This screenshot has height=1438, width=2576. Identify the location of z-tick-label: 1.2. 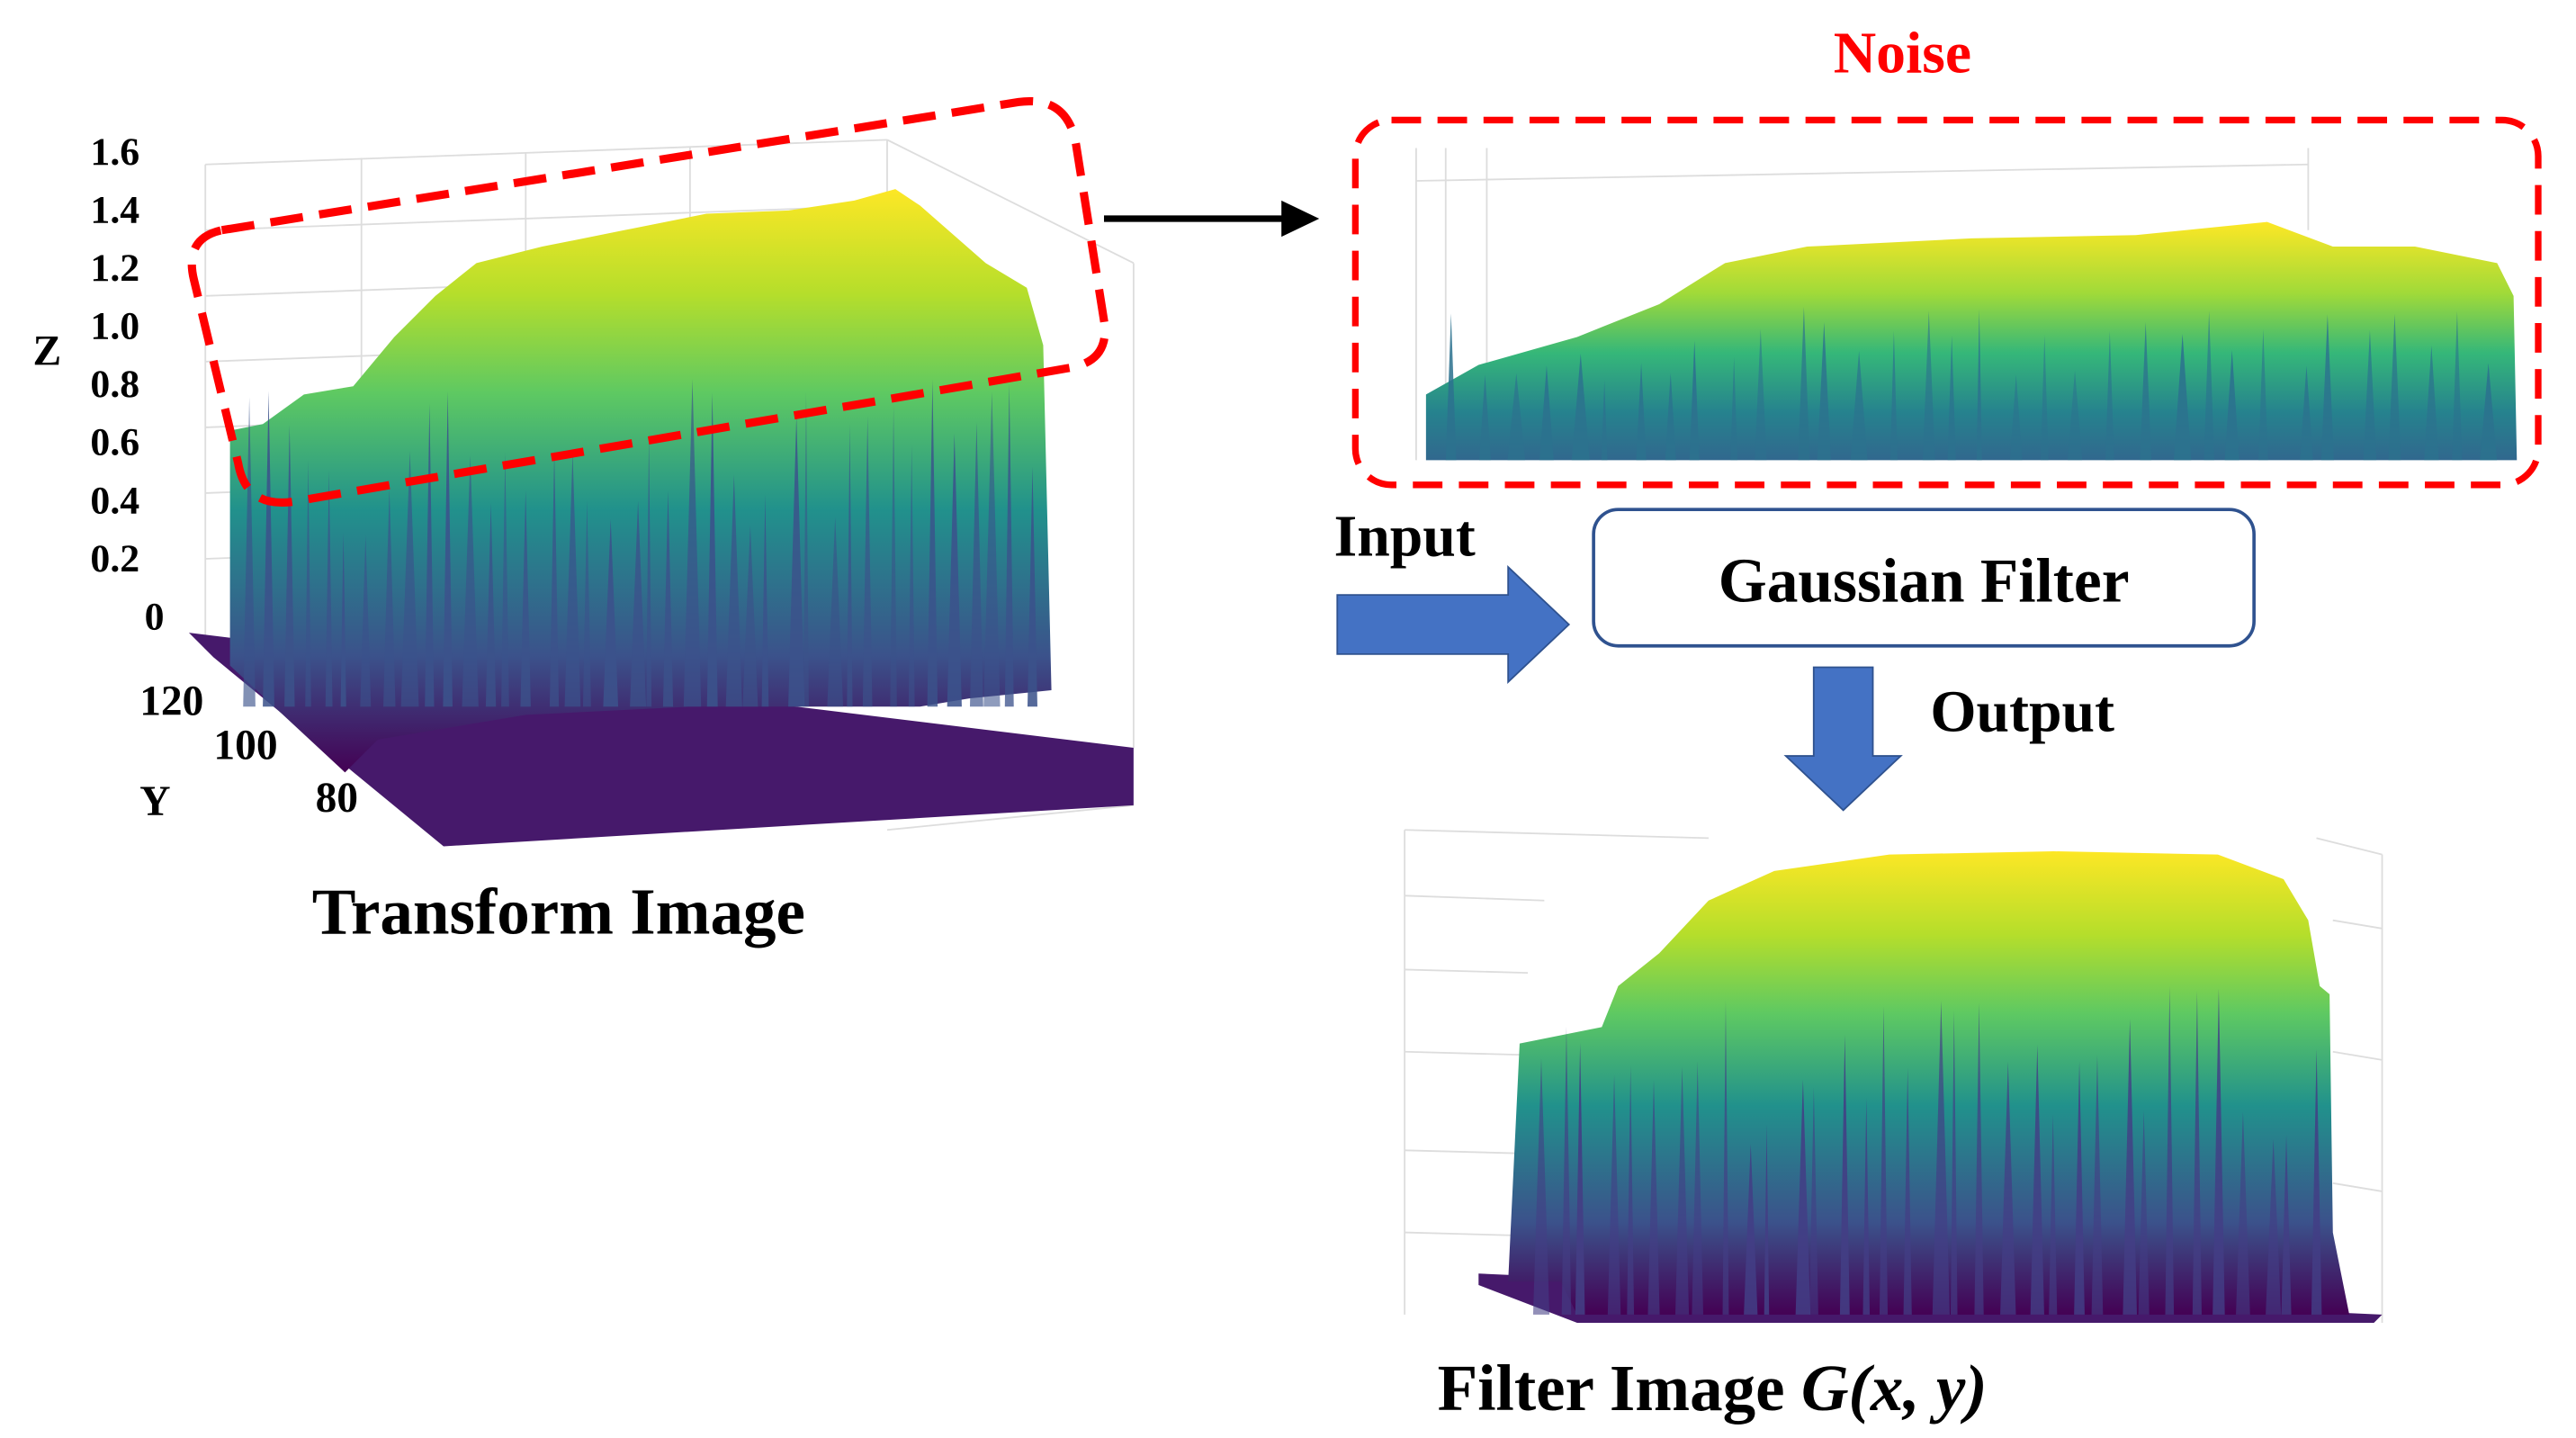
(115, 268).